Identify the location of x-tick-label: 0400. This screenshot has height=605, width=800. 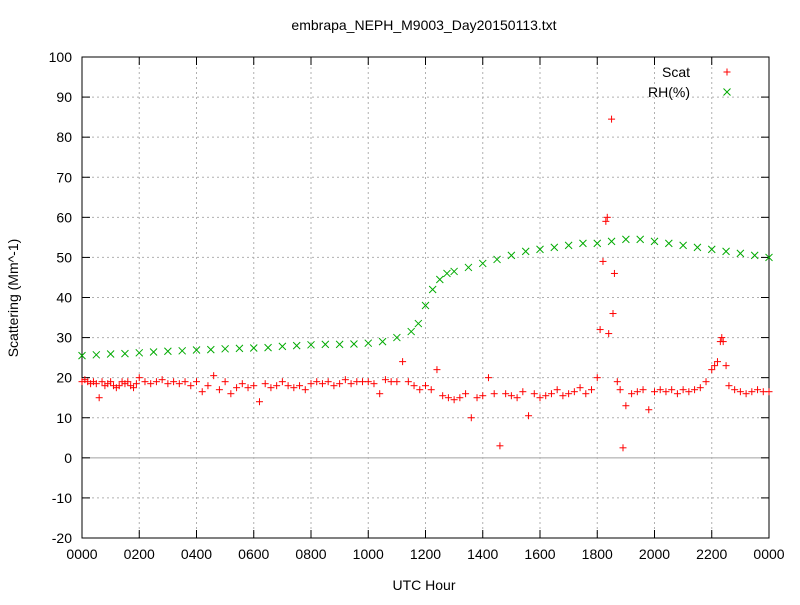
(196, 554).